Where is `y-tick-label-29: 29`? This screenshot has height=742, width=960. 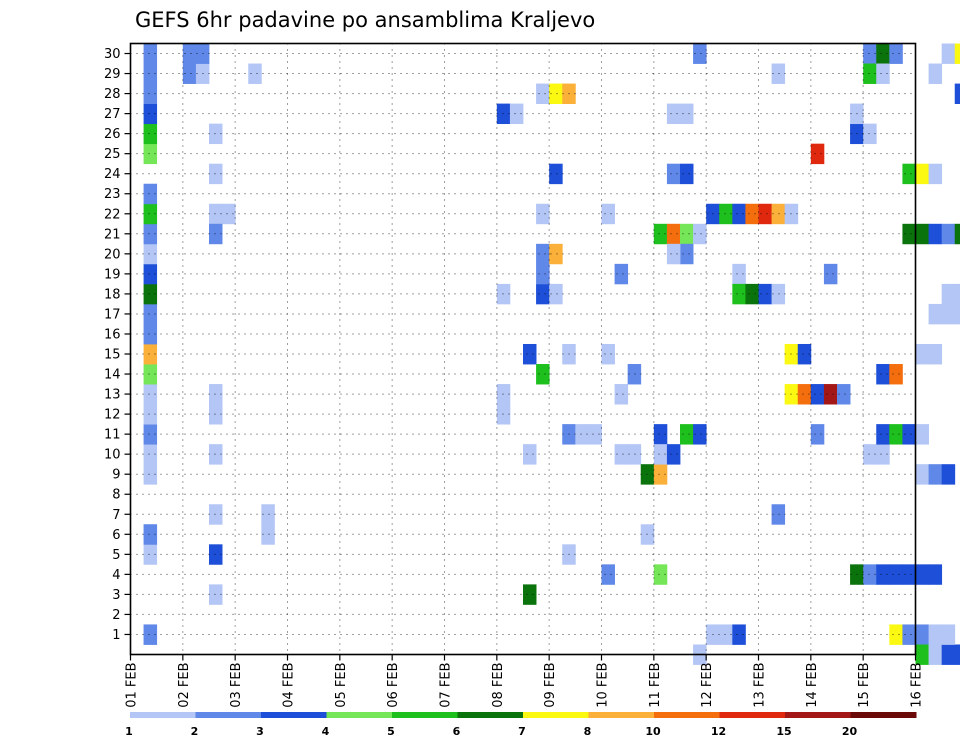
y-tick-label-29: 29 is located at coordinates (112, 74).